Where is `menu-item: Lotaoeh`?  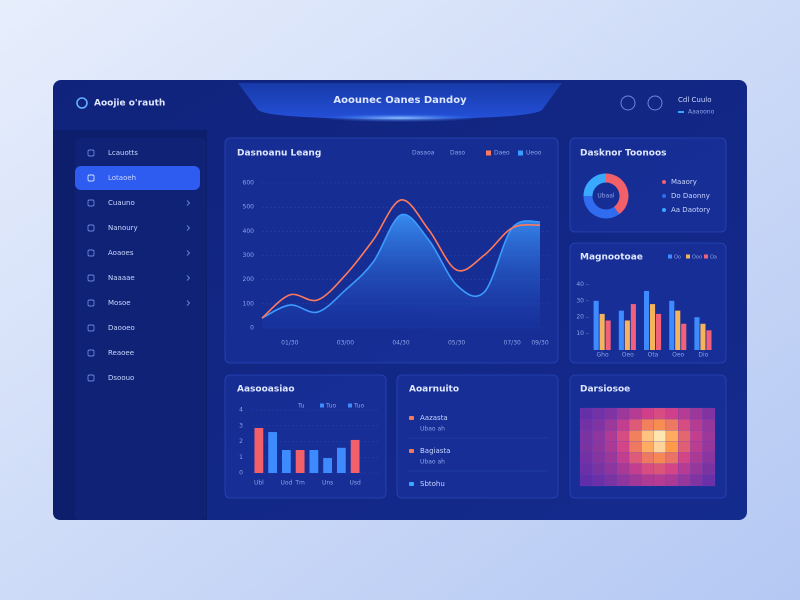
menu-item: Lotaoeh is located at coordinates (122, 178).